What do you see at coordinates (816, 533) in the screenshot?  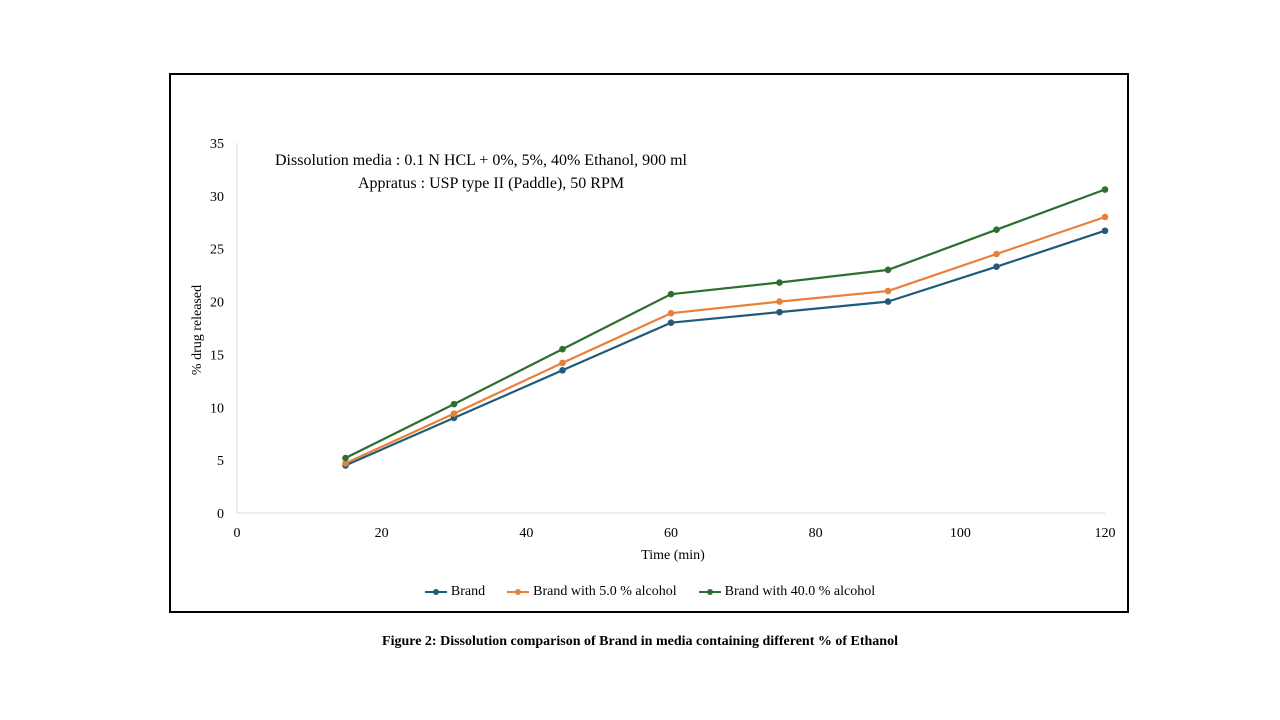 I see `x-tick-label: 80` at bounding box center [816, 533].